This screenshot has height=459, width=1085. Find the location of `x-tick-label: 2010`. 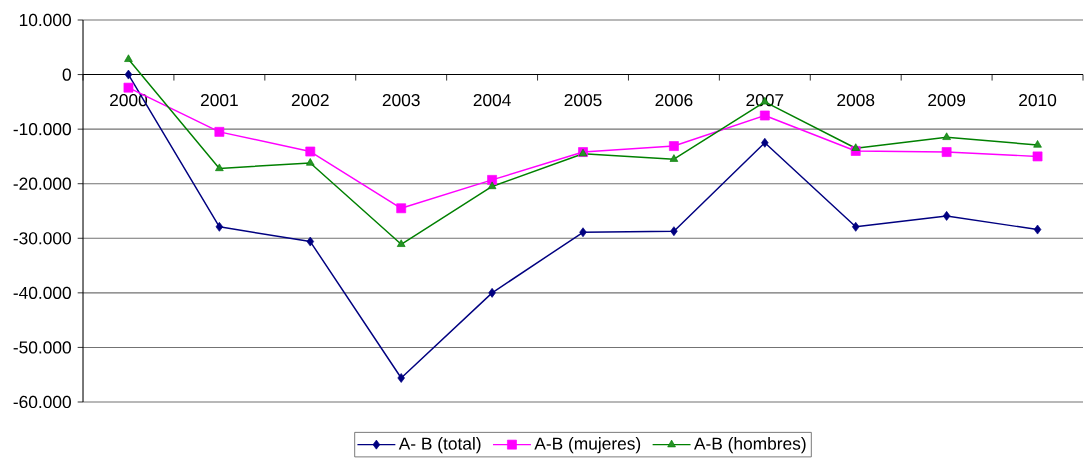

x-tick-label: 2010 is located at coordinates (1038, 100).